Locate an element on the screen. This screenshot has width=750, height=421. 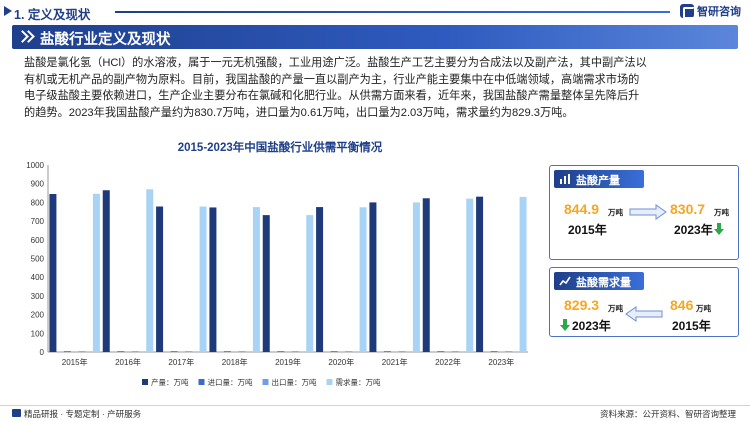
production-card-label: 盐酸产量 is located at coordinates (598, 181).